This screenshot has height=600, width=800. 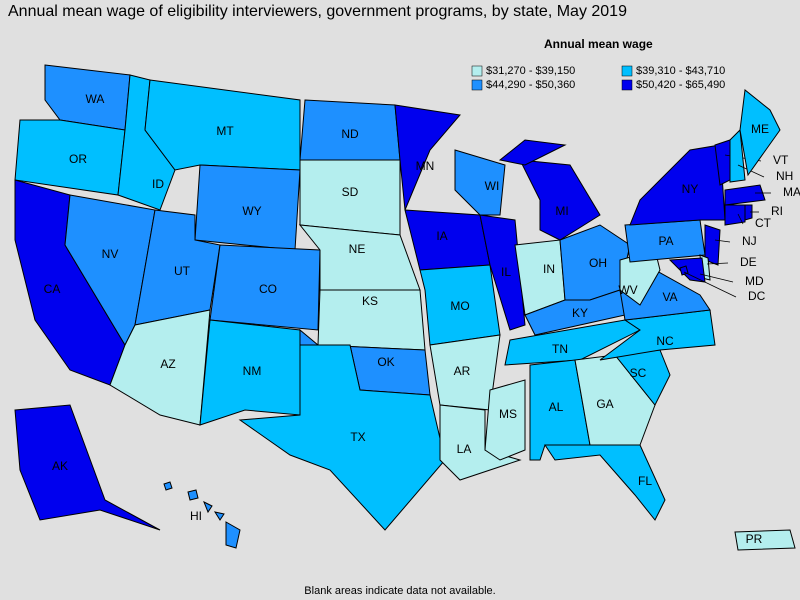 What do you see at coordinates (350, 134) in the screenshot?
I see `state-label: ND` at bounding box center [350, 134].